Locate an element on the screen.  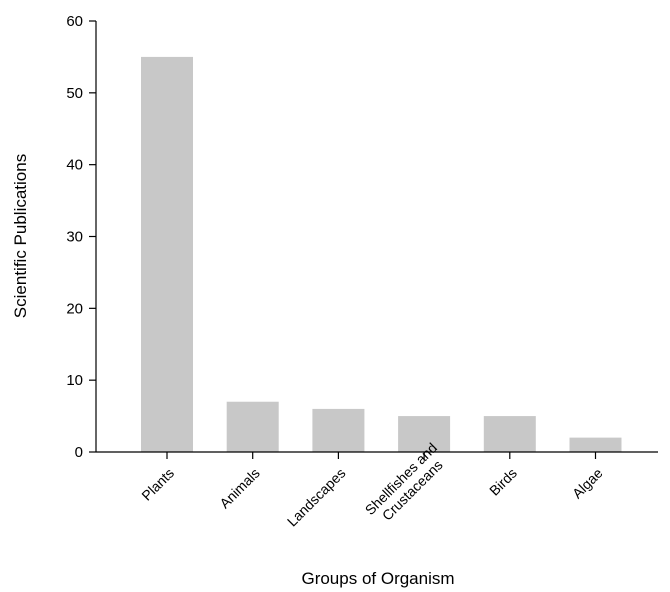
x-tick-label-line: Plants is located at coordinates (157, 484).